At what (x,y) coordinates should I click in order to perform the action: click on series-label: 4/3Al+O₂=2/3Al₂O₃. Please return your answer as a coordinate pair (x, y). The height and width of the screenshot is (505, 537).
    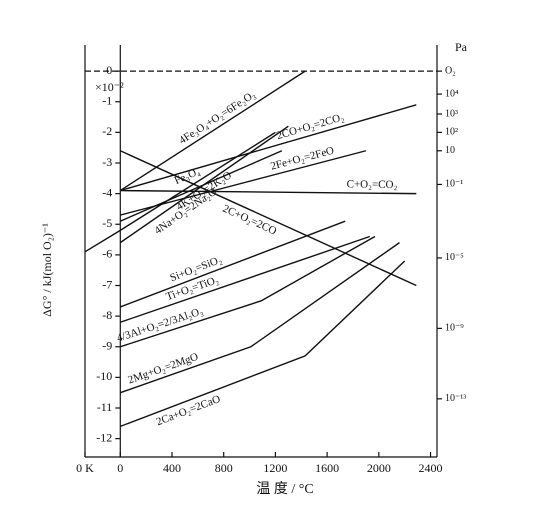
    Looking at the image, I should click on (159, 324).